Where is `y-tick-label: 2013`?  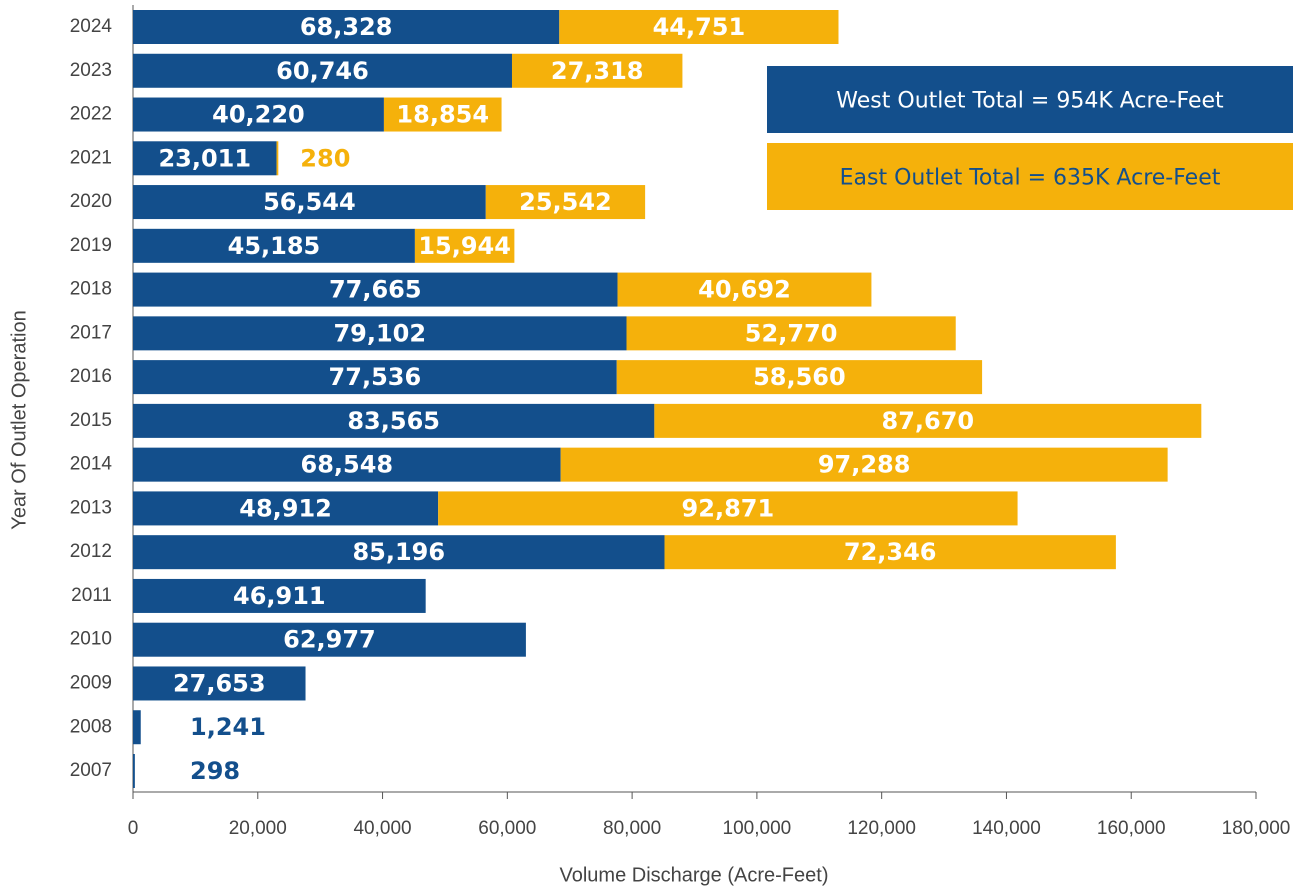
y-tick-label: 2013 is located at coordinates (91, 507).